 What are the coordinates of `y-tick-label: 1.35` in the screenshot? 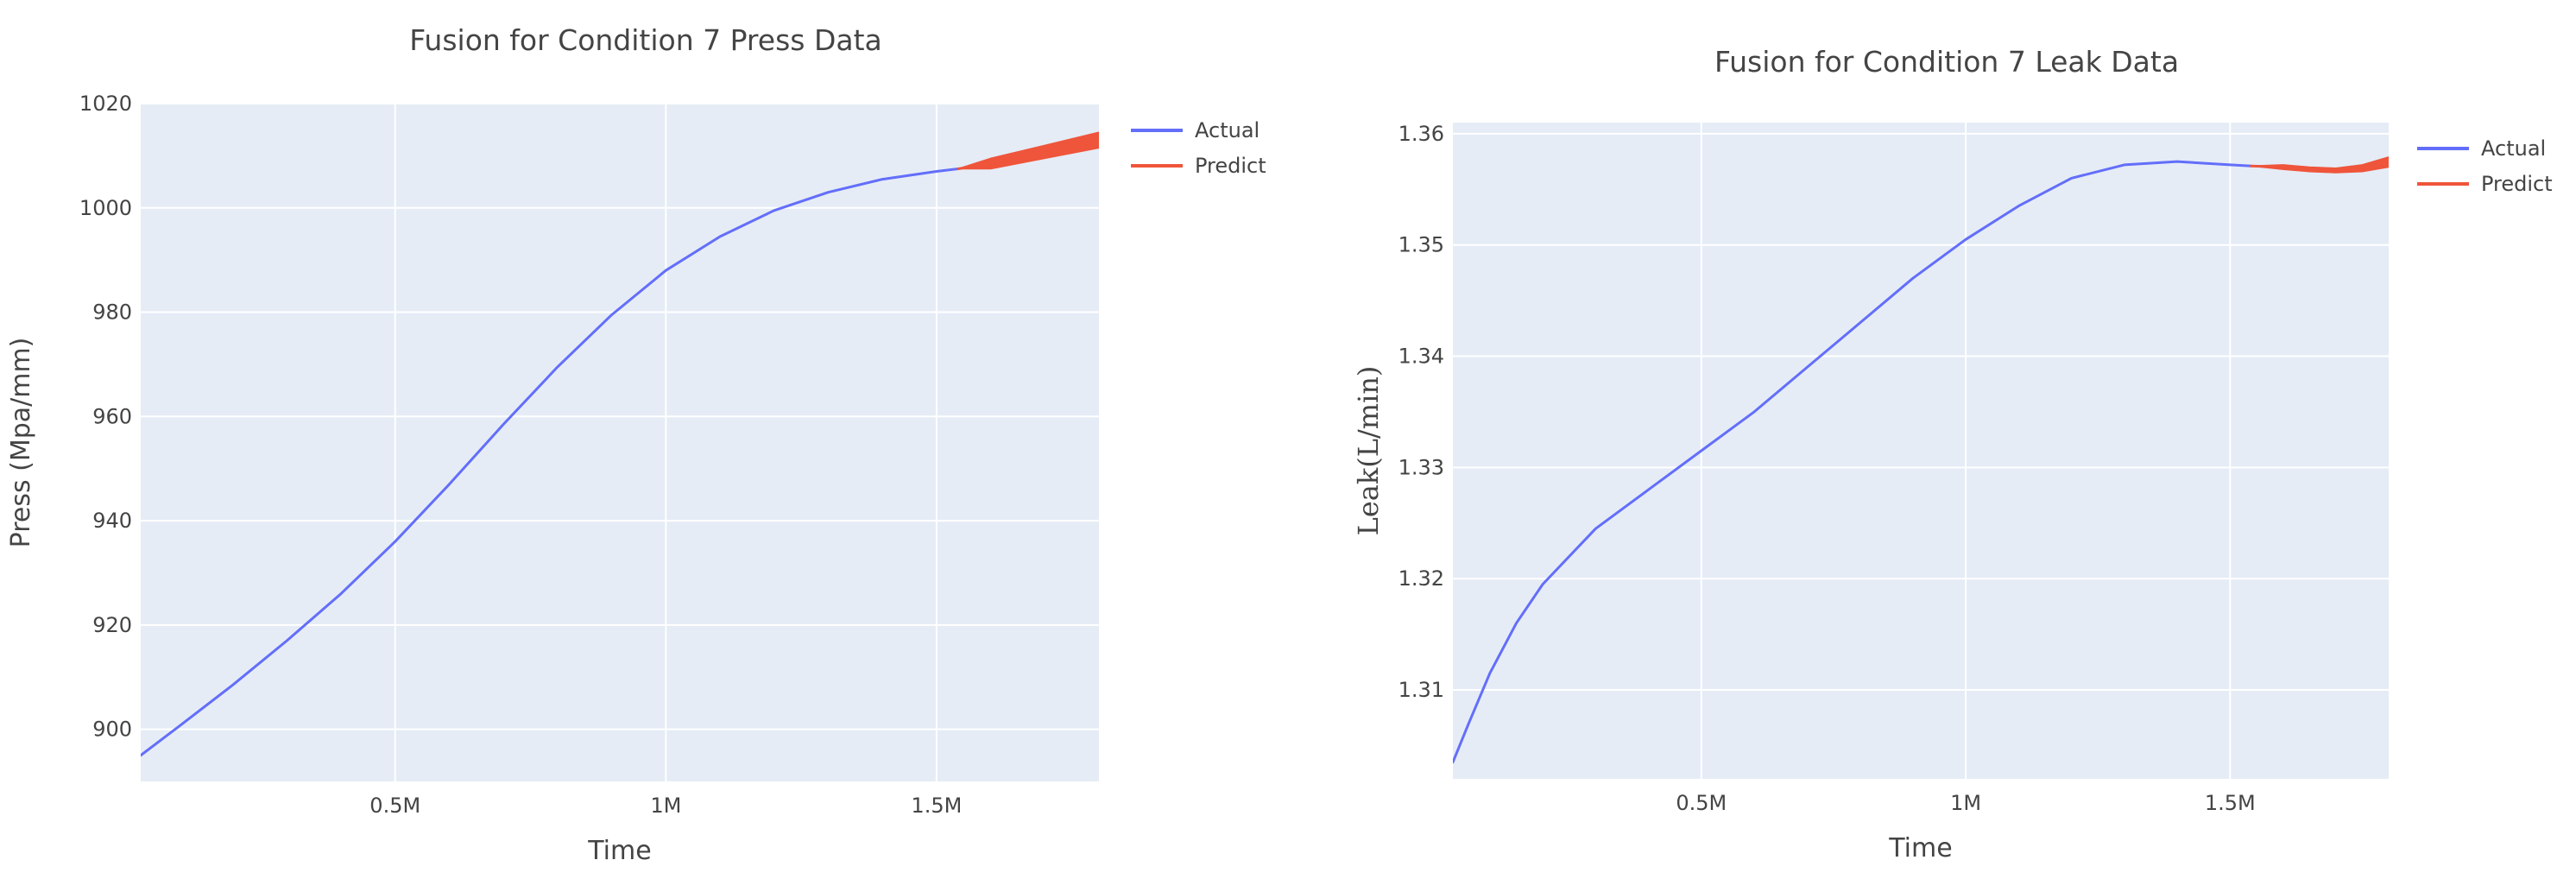 It's located at (1421, 245).